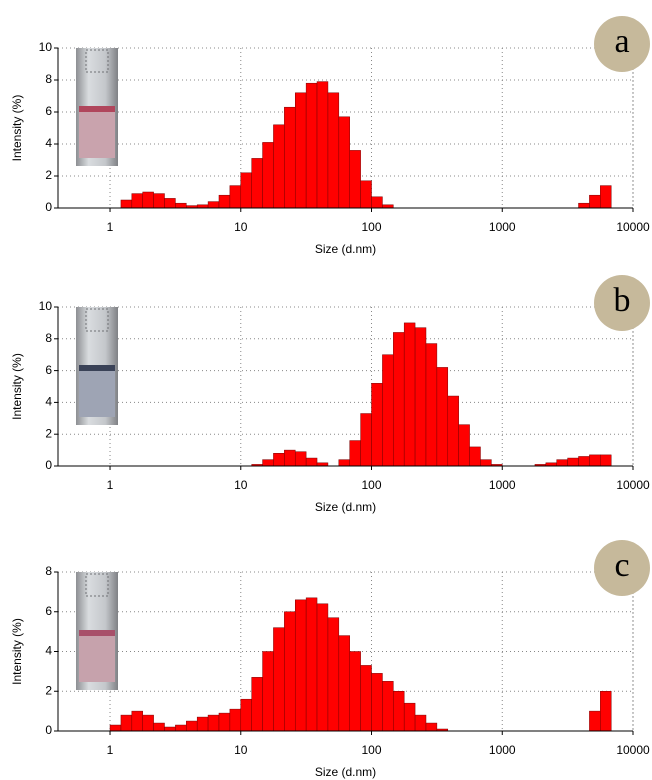  I want to click on panel-label: c, so click(621, 565).